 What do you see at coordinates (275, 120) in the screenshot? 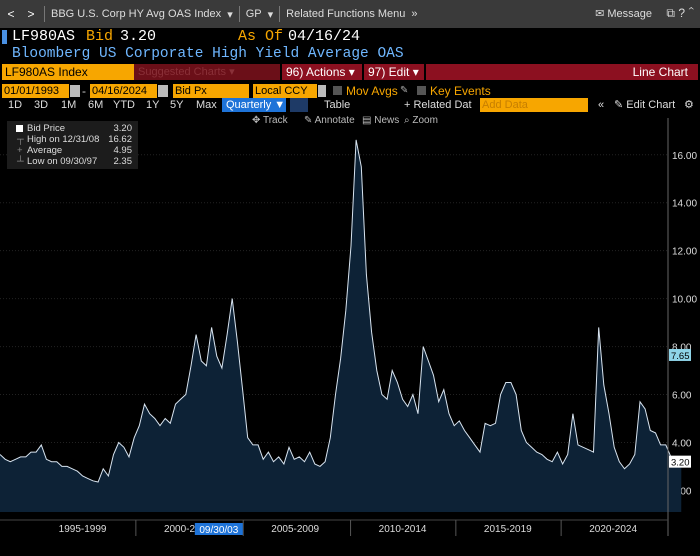
I see `track-label: Track` at bounding box center [275, 120].